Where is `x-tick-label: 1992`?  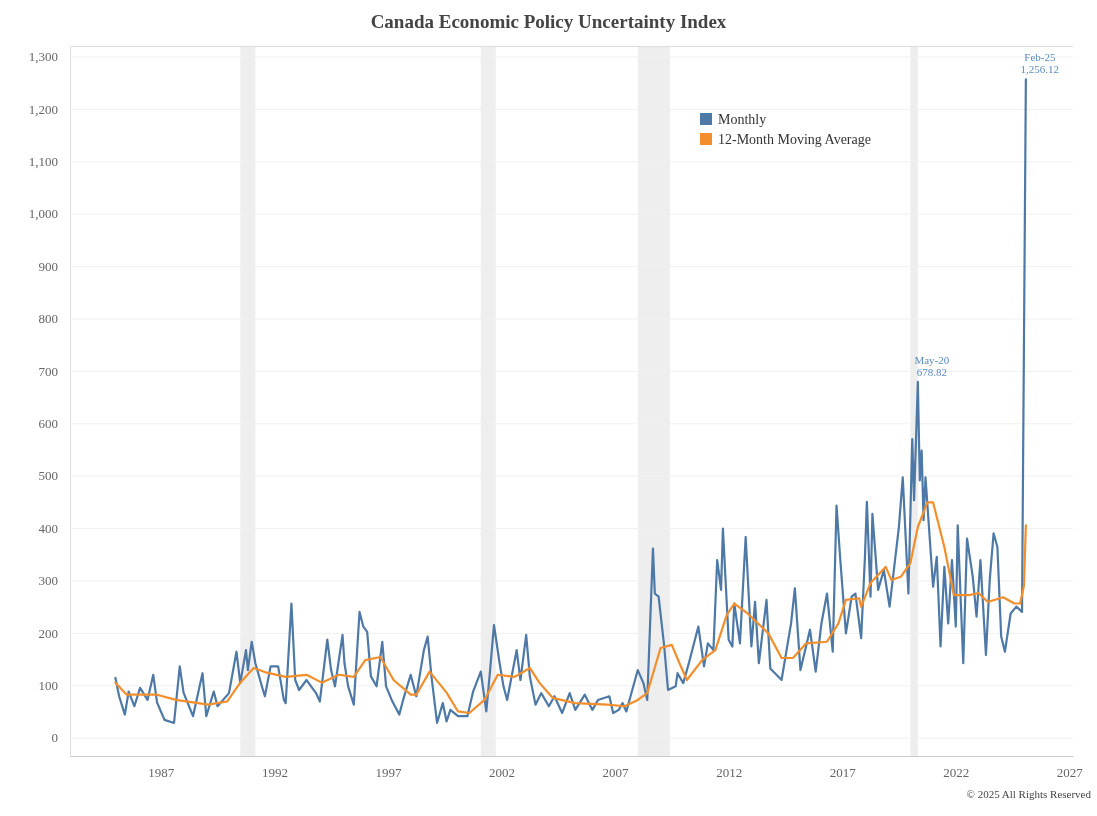 x-tick-label: 1992 is located at coordinates (274, 773).